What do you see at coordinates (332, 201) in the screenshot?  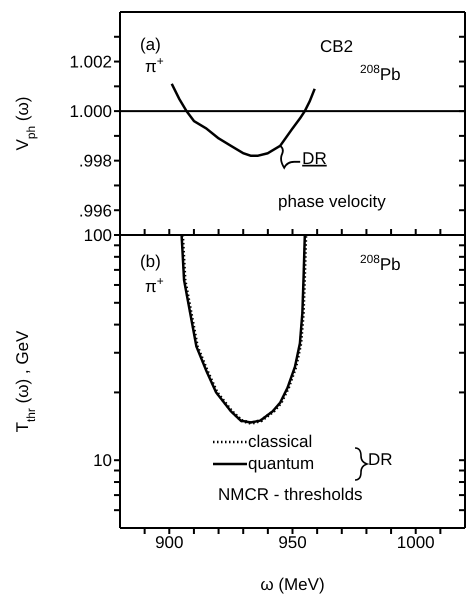 I see `annotation: phase velocity` at bounding box center [332, 201].